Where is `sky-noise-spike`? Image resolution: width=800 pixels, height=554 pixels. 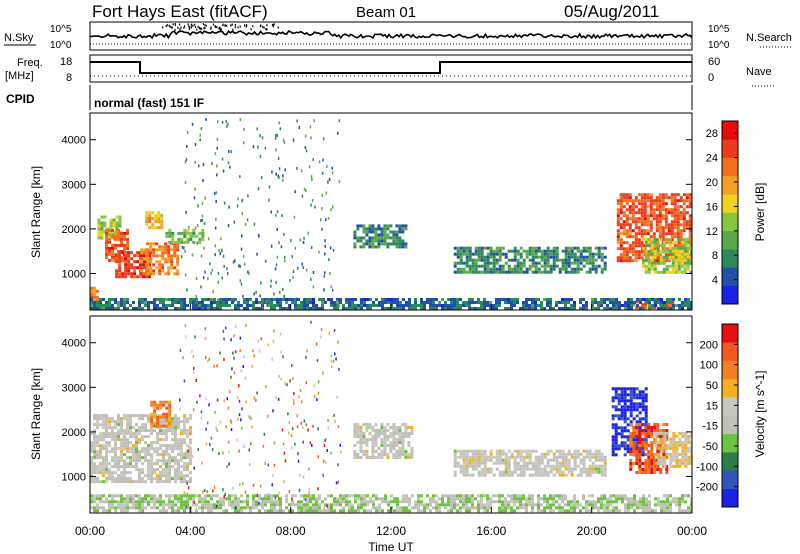 sky-noise-spike is located at coordinates (170, 26).